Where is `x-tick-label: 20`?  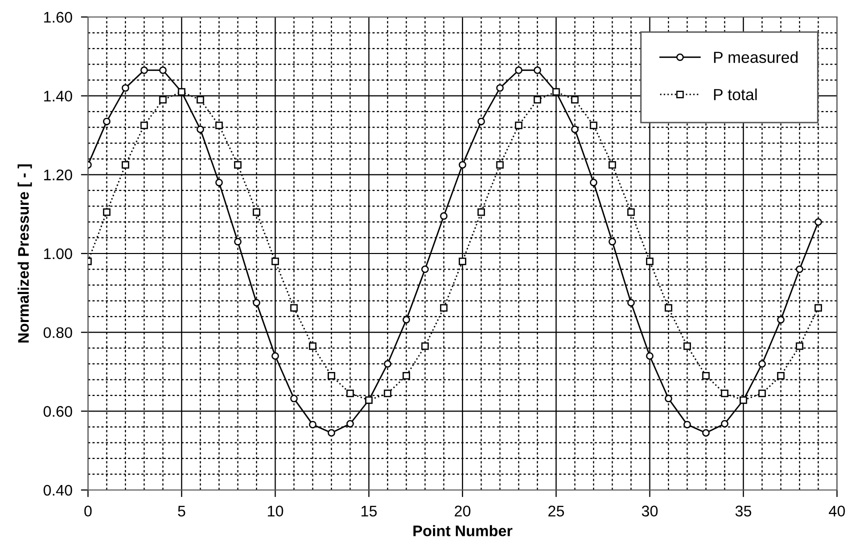
x-tick-label: 20 is located at coordinates (462, 511).